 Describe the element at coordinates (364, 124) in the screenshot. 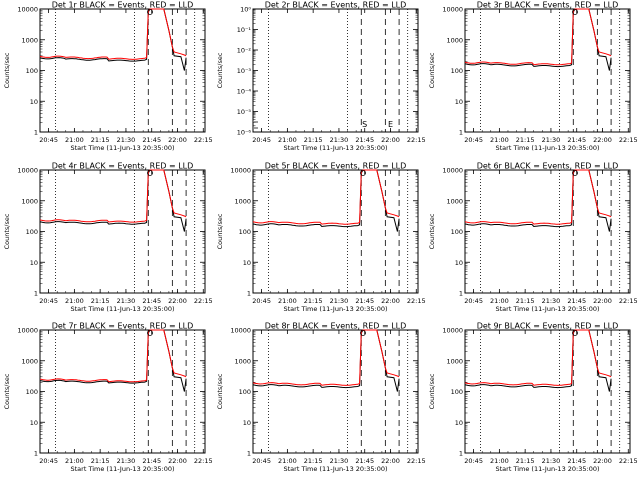

I see `attenuator-state-label: S` at that location.